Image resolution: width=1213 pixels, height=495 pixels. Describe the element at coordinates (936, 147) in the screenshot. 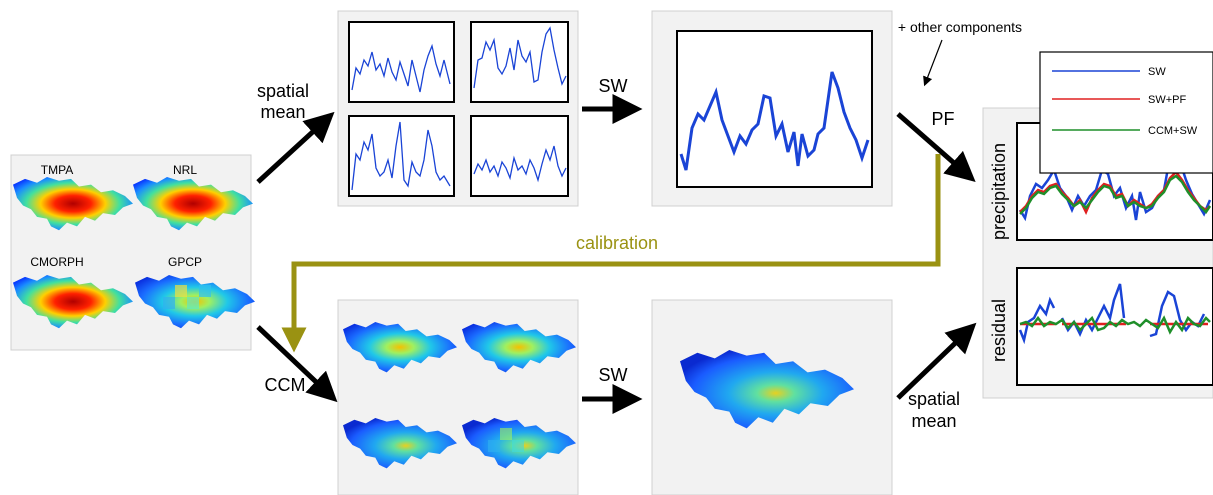

I see `arrow-to-output-top` at that location.